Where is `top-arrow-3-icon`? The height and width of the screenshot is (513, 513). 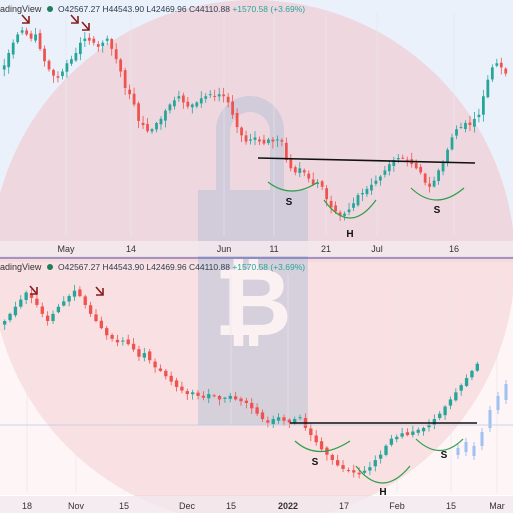
top-arrow-3-icon is located at coordinates (85, 26).